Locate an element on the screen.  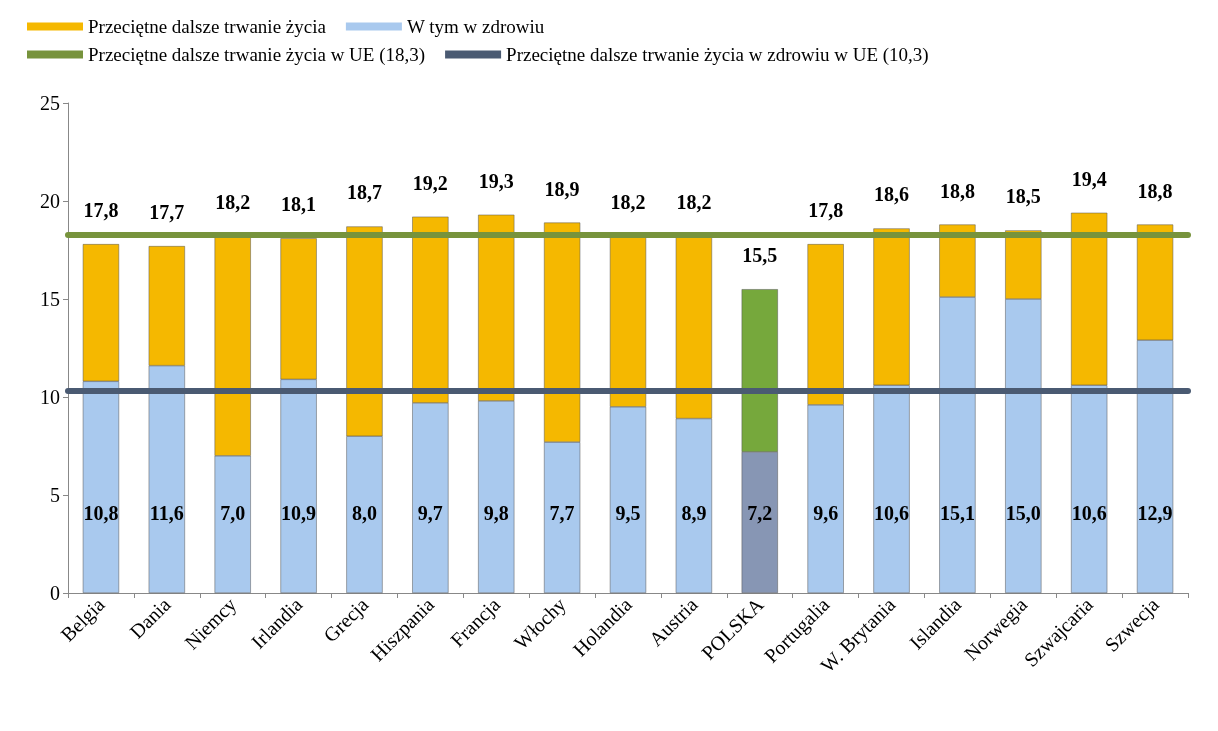
data-label: 10,8 is located at coordinates (101, 513).